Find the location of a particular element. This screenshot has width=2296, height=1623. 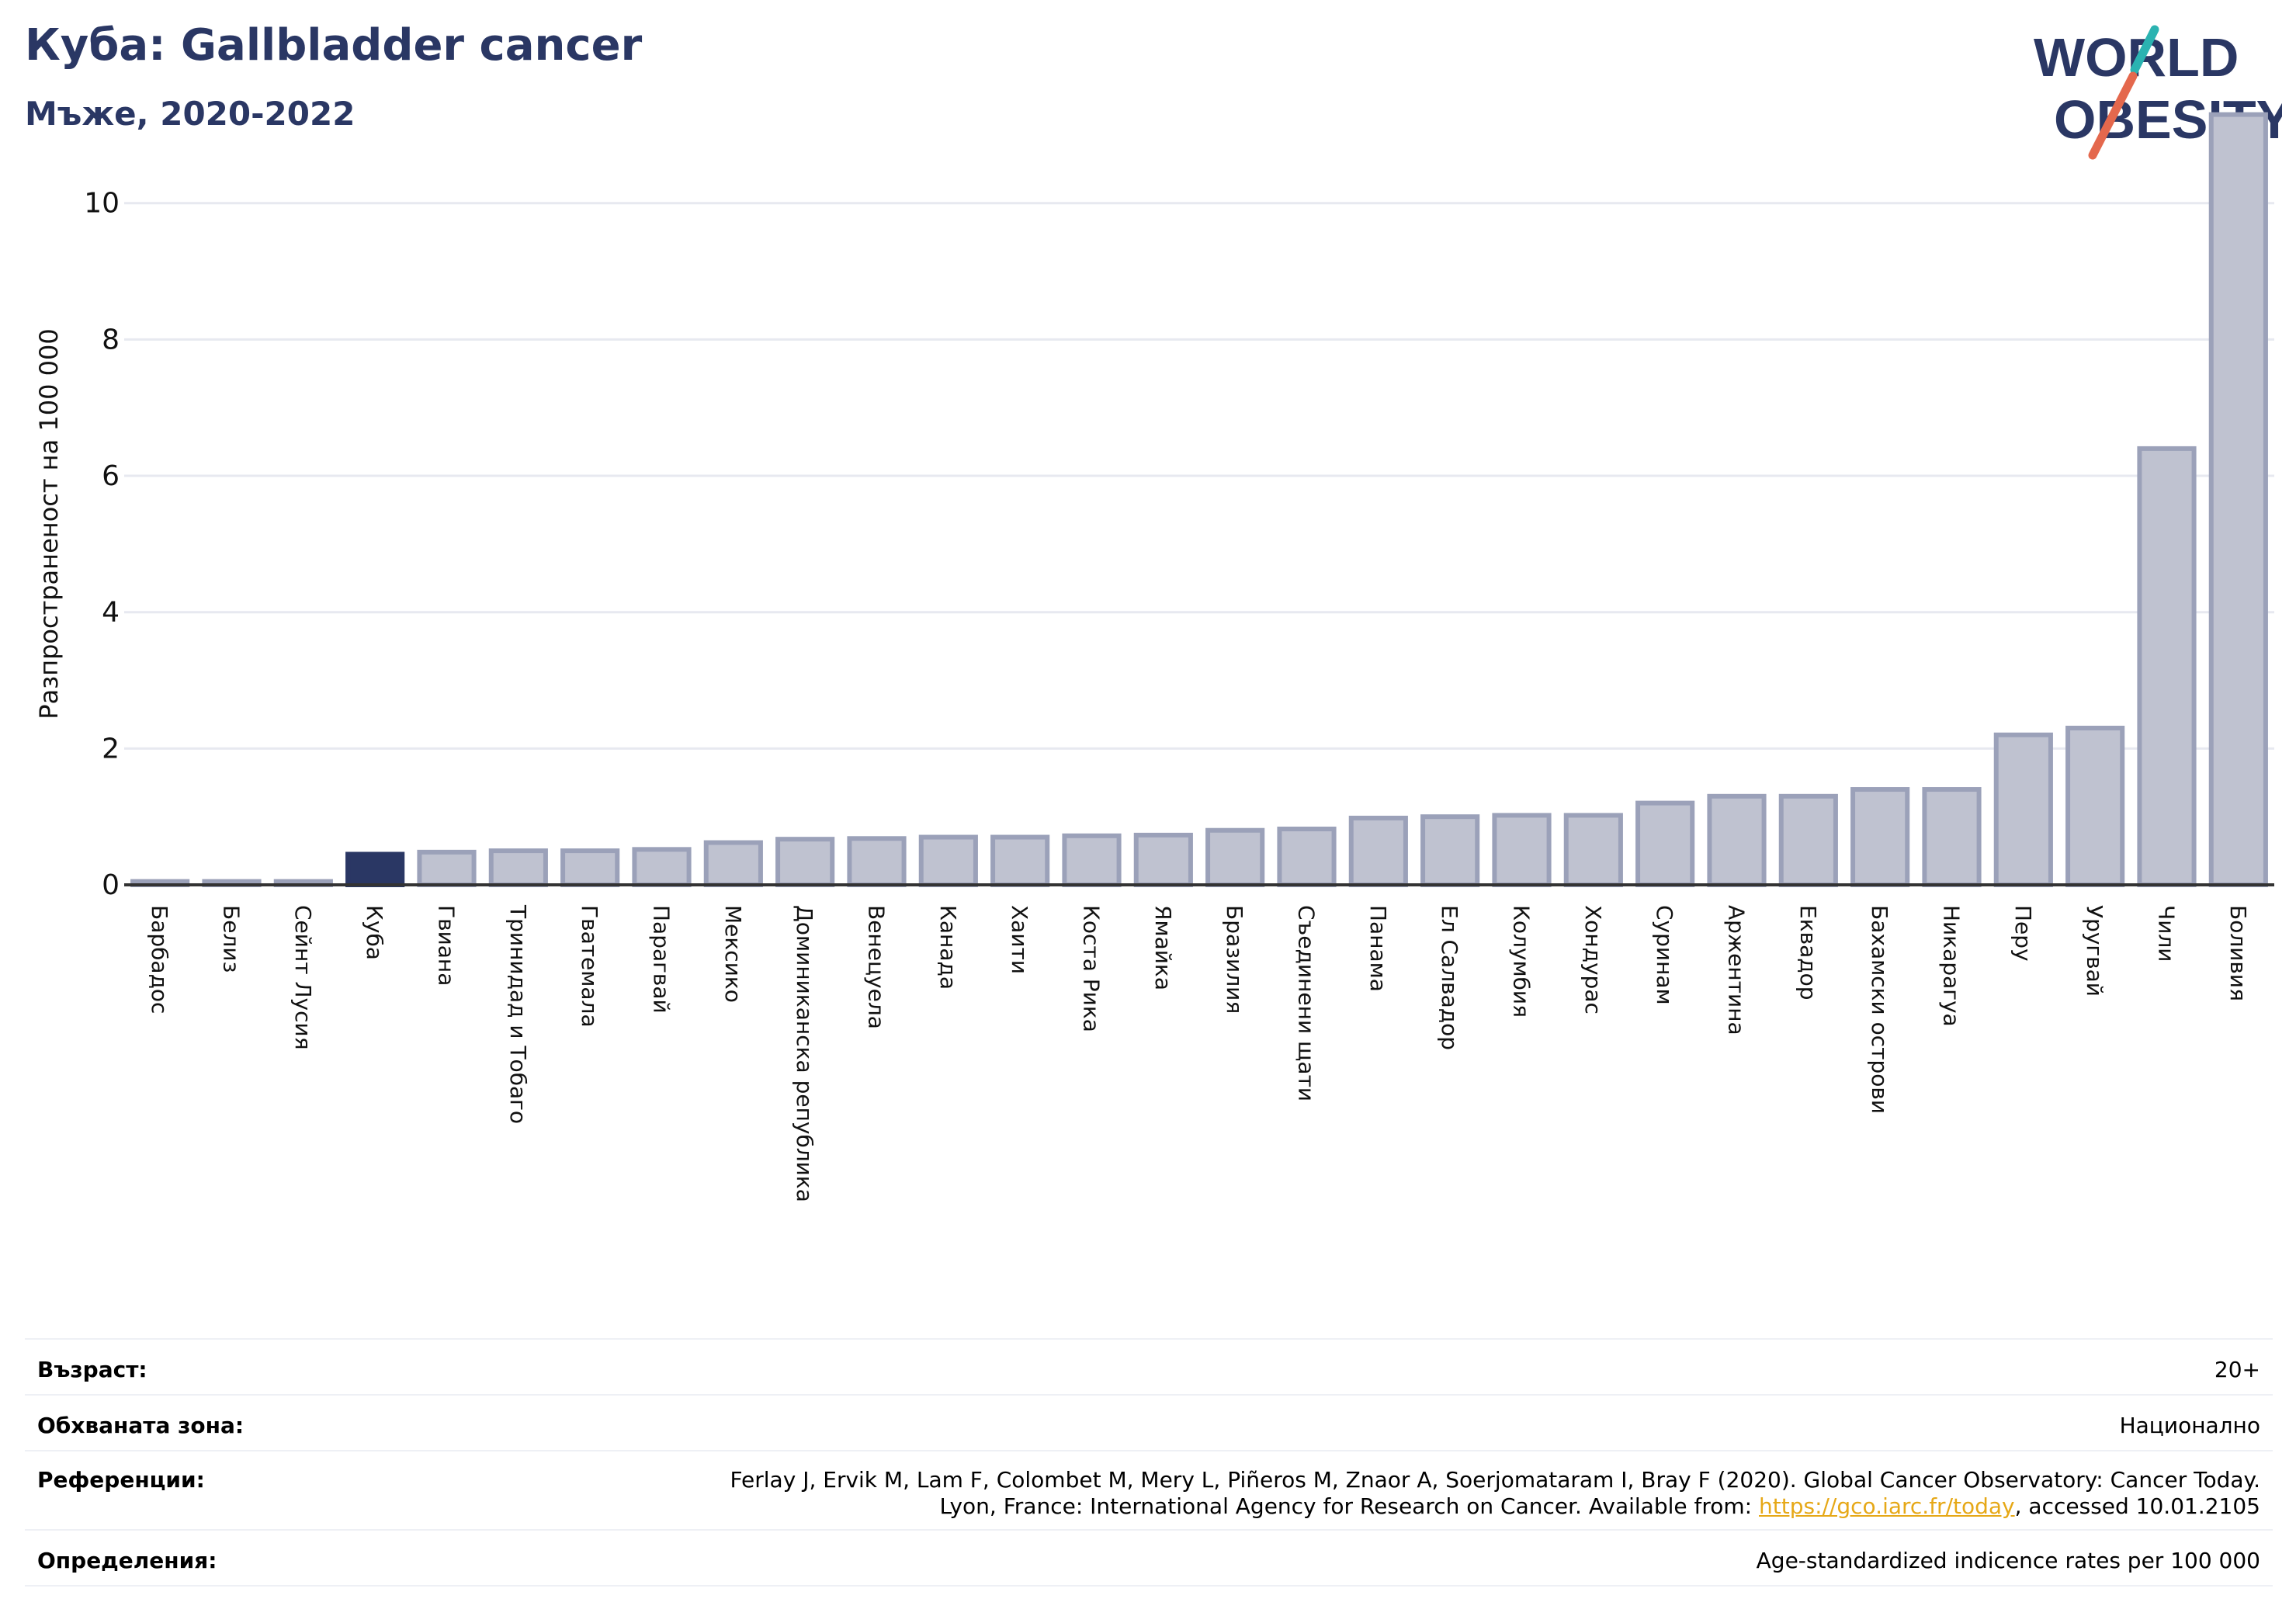

x-tick-label: Гвиана is located at coordinates (447, 945).